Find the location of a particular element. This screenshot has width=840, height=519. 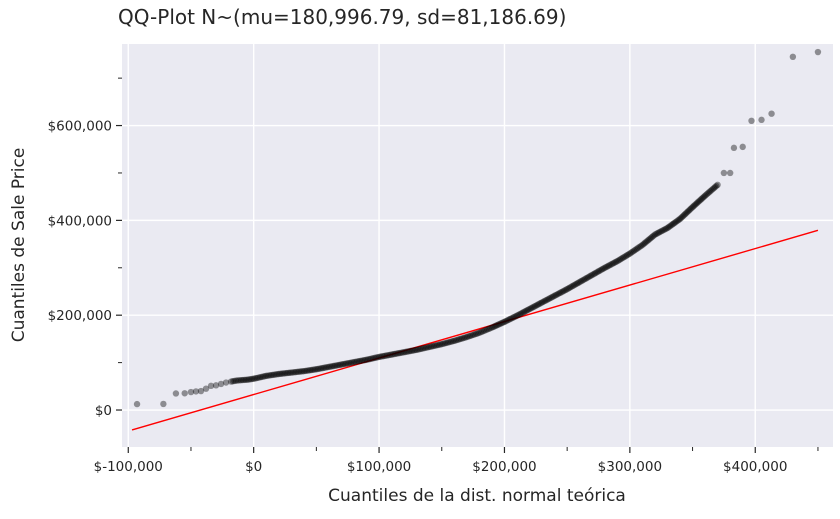

x-tick-label: $-100,000 is located at coordinates (128, 467).